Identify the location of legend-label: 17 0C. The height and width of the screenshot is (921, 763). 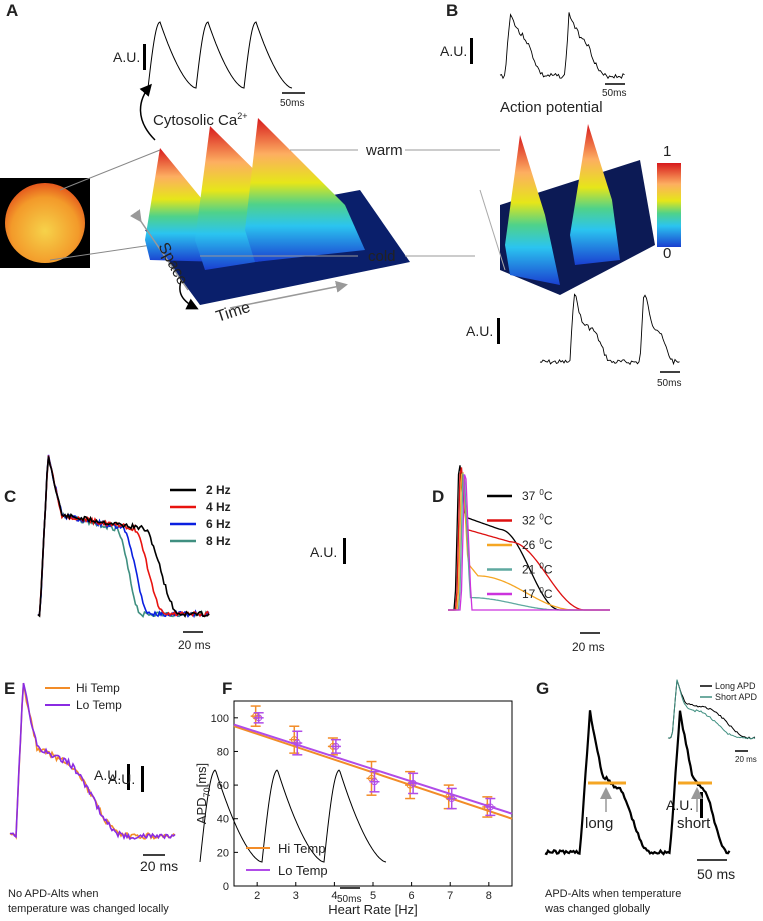
(537, 593).